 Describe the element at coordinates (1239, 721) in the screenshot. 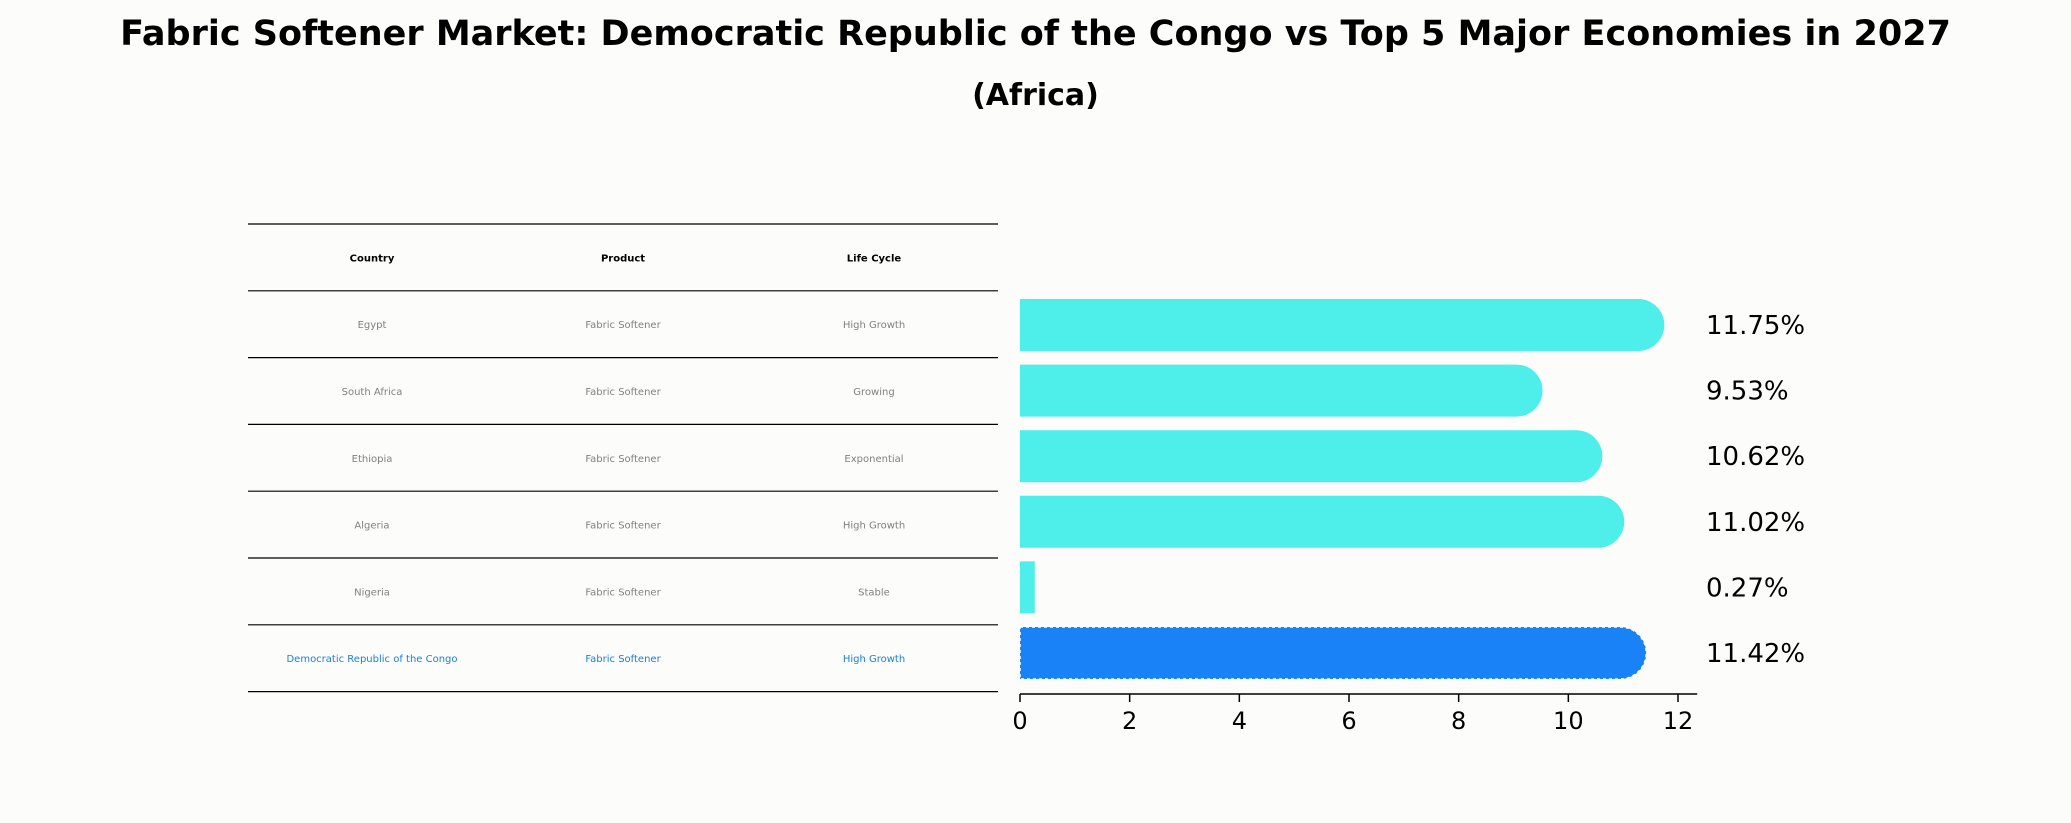

I see `x-tick-label: 4` at that location.